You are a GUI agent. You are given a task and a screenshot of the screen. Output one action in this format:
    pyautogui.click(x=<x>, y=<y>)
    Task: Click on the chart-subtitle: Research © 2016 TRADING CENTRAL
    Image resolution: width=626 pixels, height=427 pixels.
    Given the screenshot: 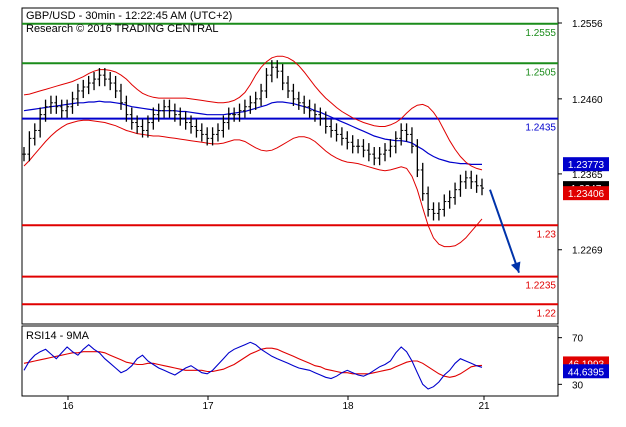 What is the action you would take?
    pyautogui.click(x=122, y=29)
    